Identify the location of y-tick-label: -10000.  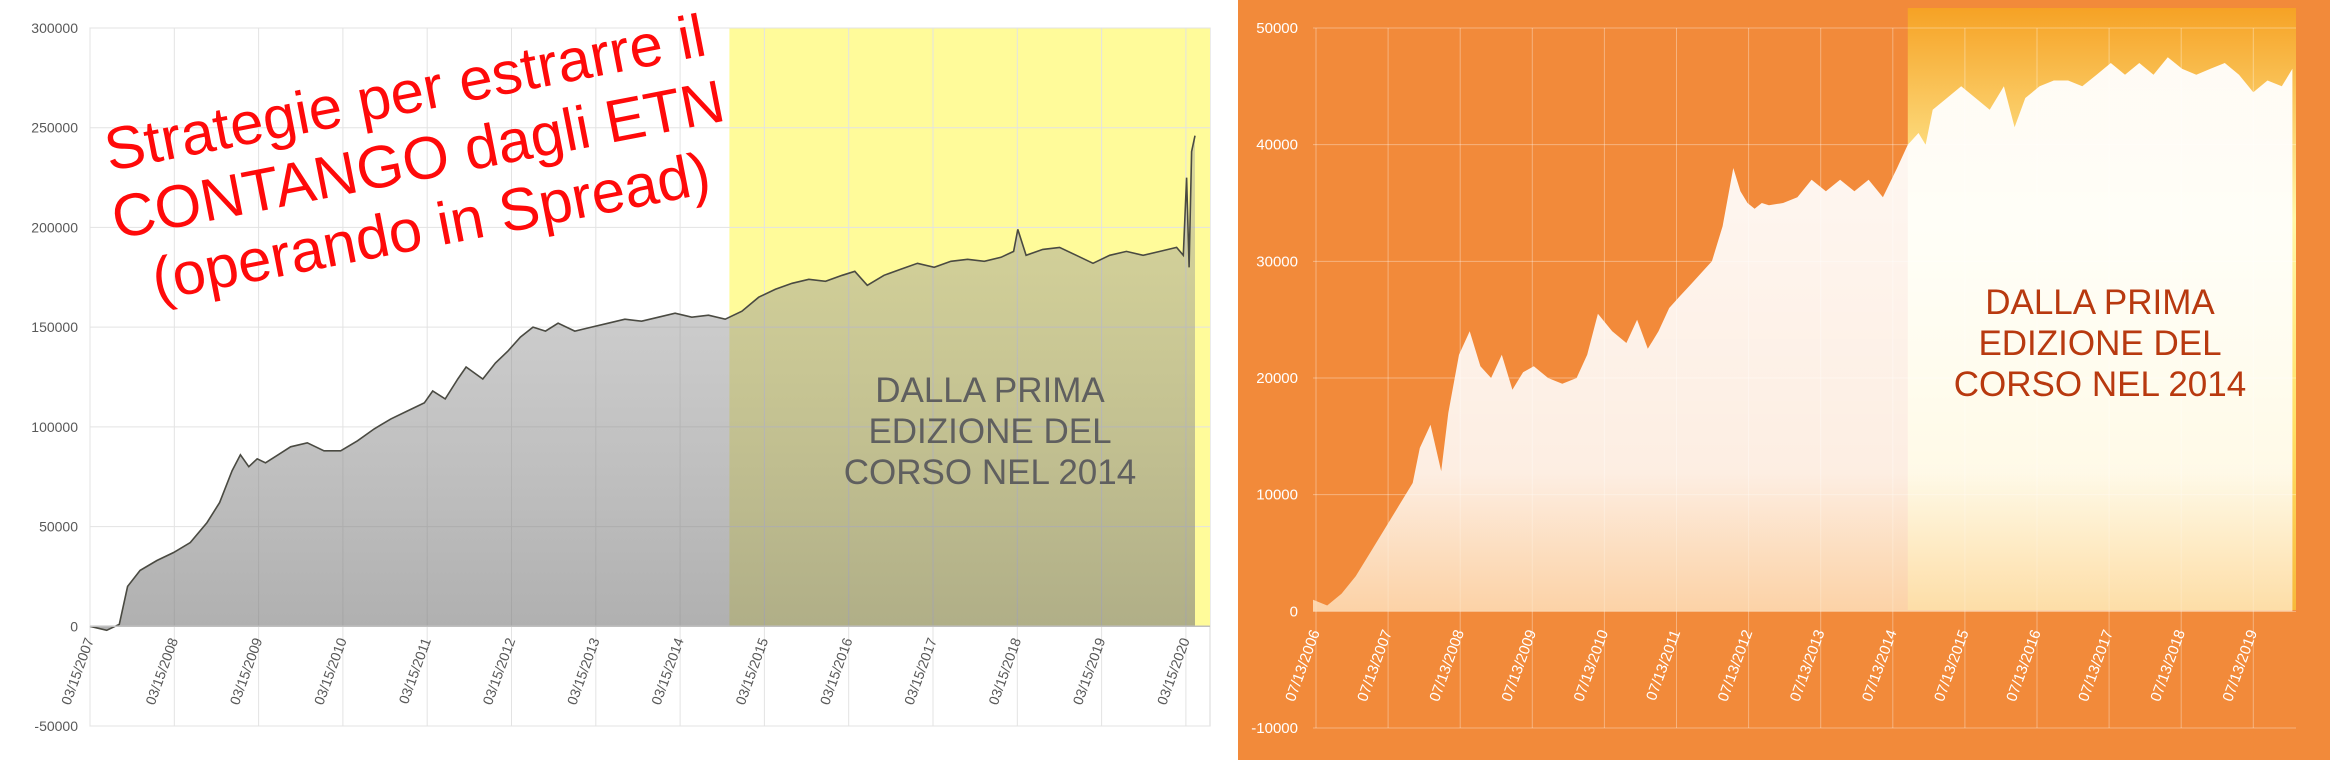
(1274, 728).